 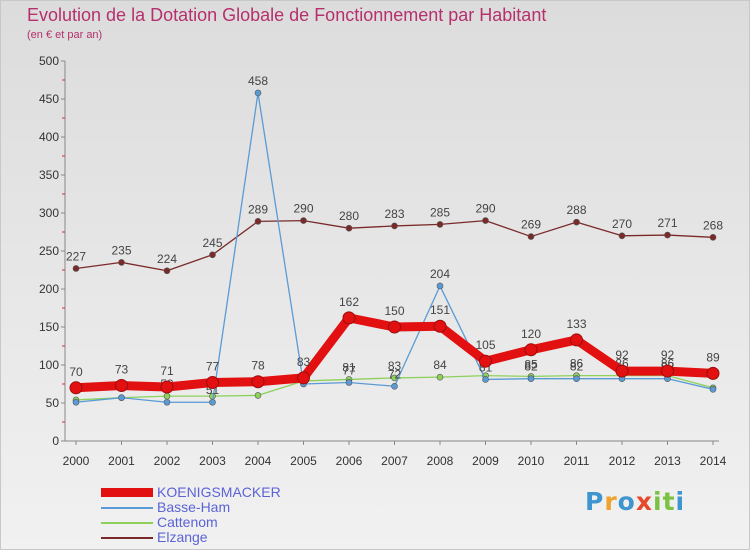 What do you see at coordinates (440, 310) in the screenshot?
I see `data-label-koenigsmacker: 151` at bounding box center [440, 310].